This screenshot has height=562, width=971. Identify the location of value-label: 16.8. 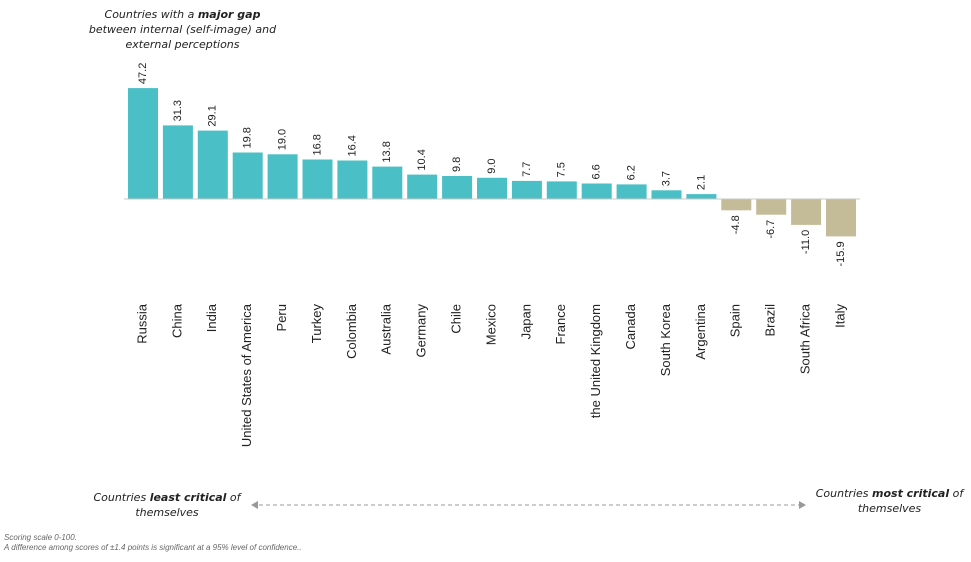
(317, 144).